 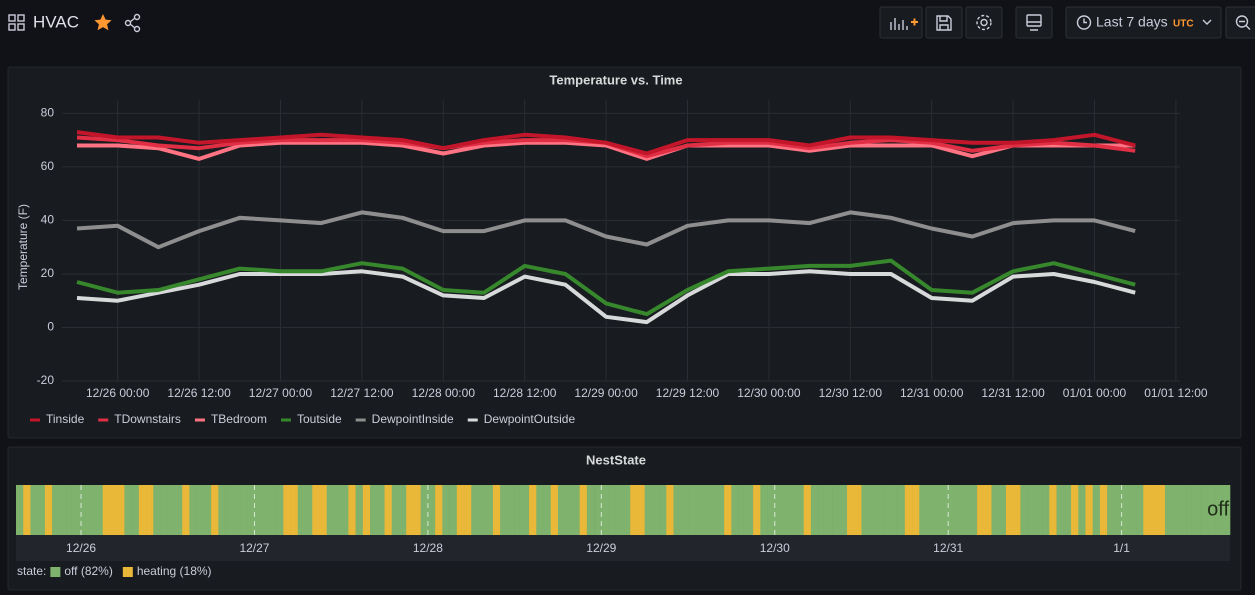 What do you see at coordinates (428, 548) in the screenshot?
I see `x-tick-label: 12/28` at bounding box center [428, 548].